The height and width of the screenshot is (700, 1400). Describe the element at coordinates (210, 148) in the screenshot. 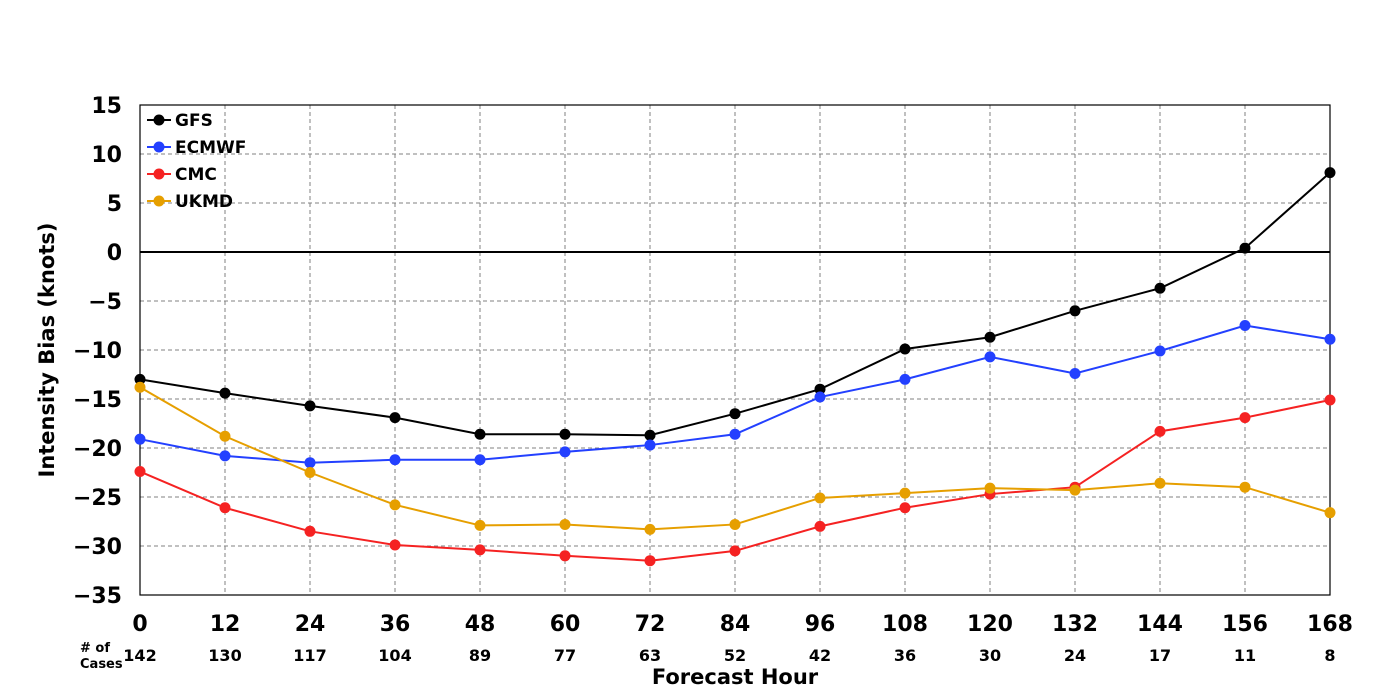

I see `legend-label: ECMWF` at that location.